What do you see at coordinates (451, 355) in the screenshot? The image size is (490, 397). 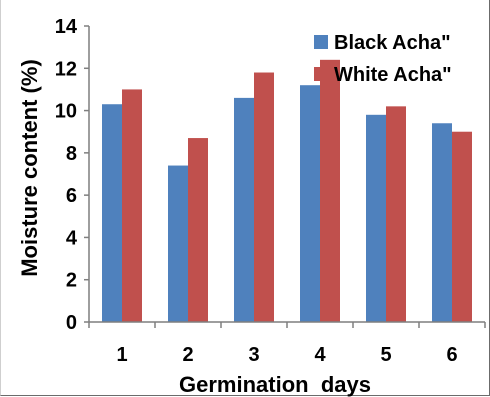 I see `x-tick-label: 6` at bounding box center [451, 355].